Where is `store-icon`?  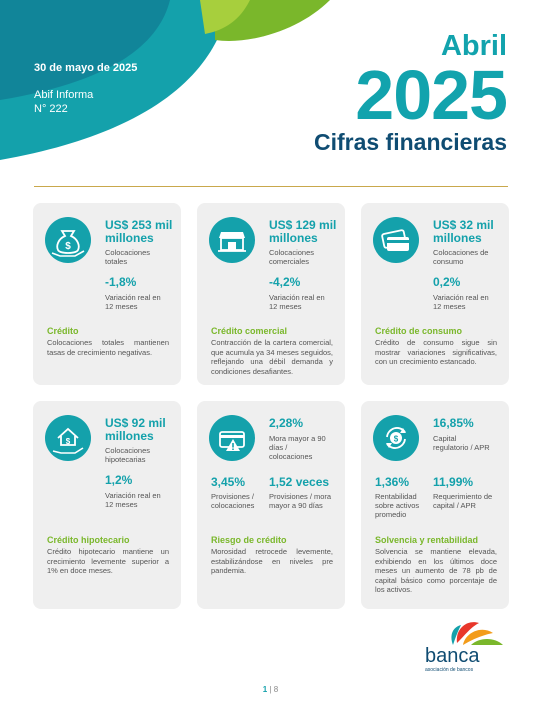
store-icon is located at coordinates (232, 240).